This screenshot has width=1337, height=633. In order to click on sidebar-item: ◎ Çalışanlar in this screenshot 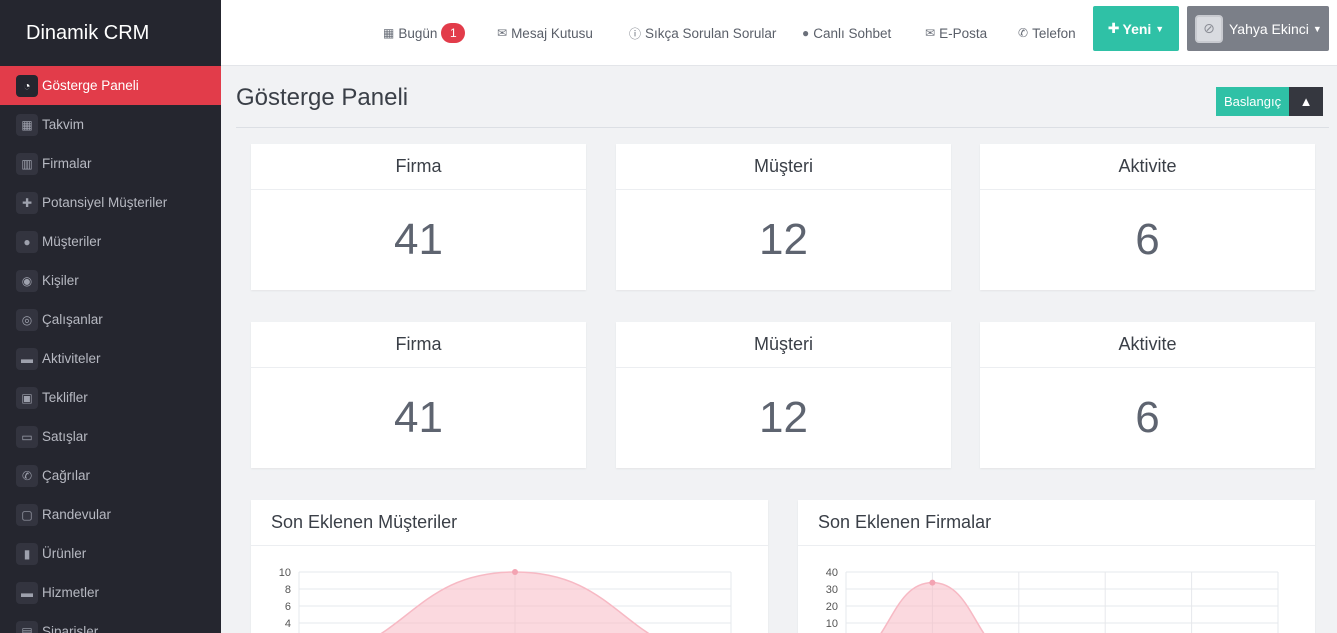, I will do `click(110, 319)`.